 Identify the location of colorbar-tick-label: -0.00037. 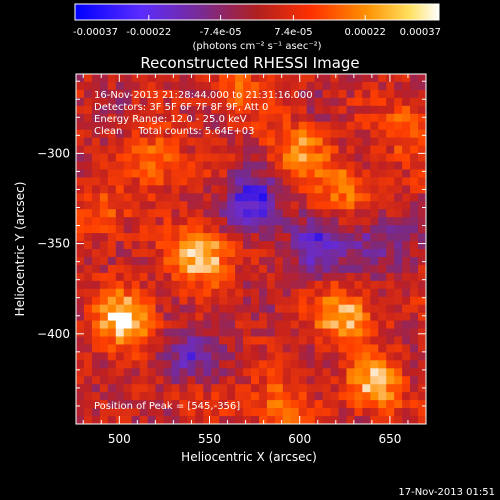
(95, 32).